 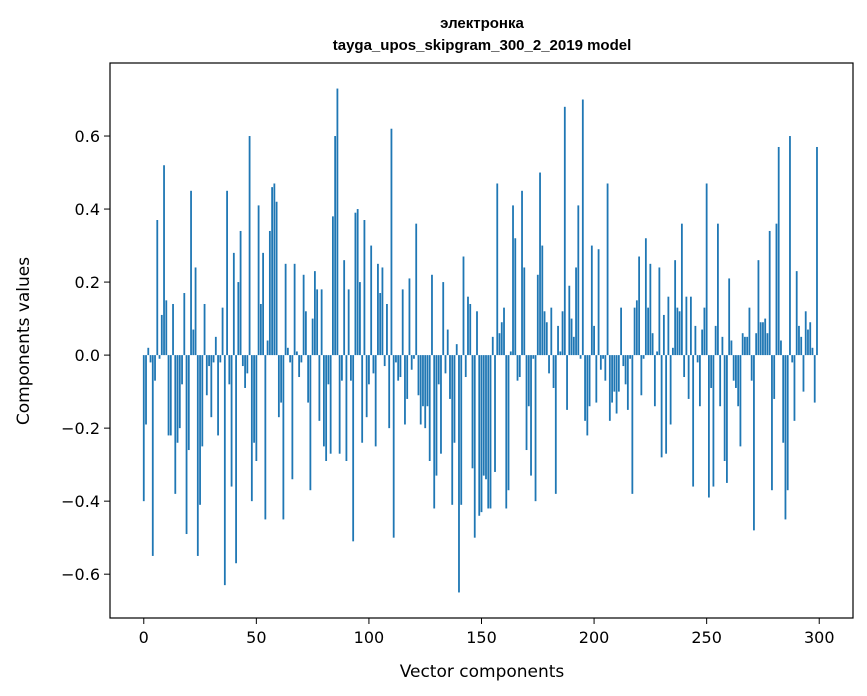 I want to click on x-tick-label: 200, so click(x=594, y=637).